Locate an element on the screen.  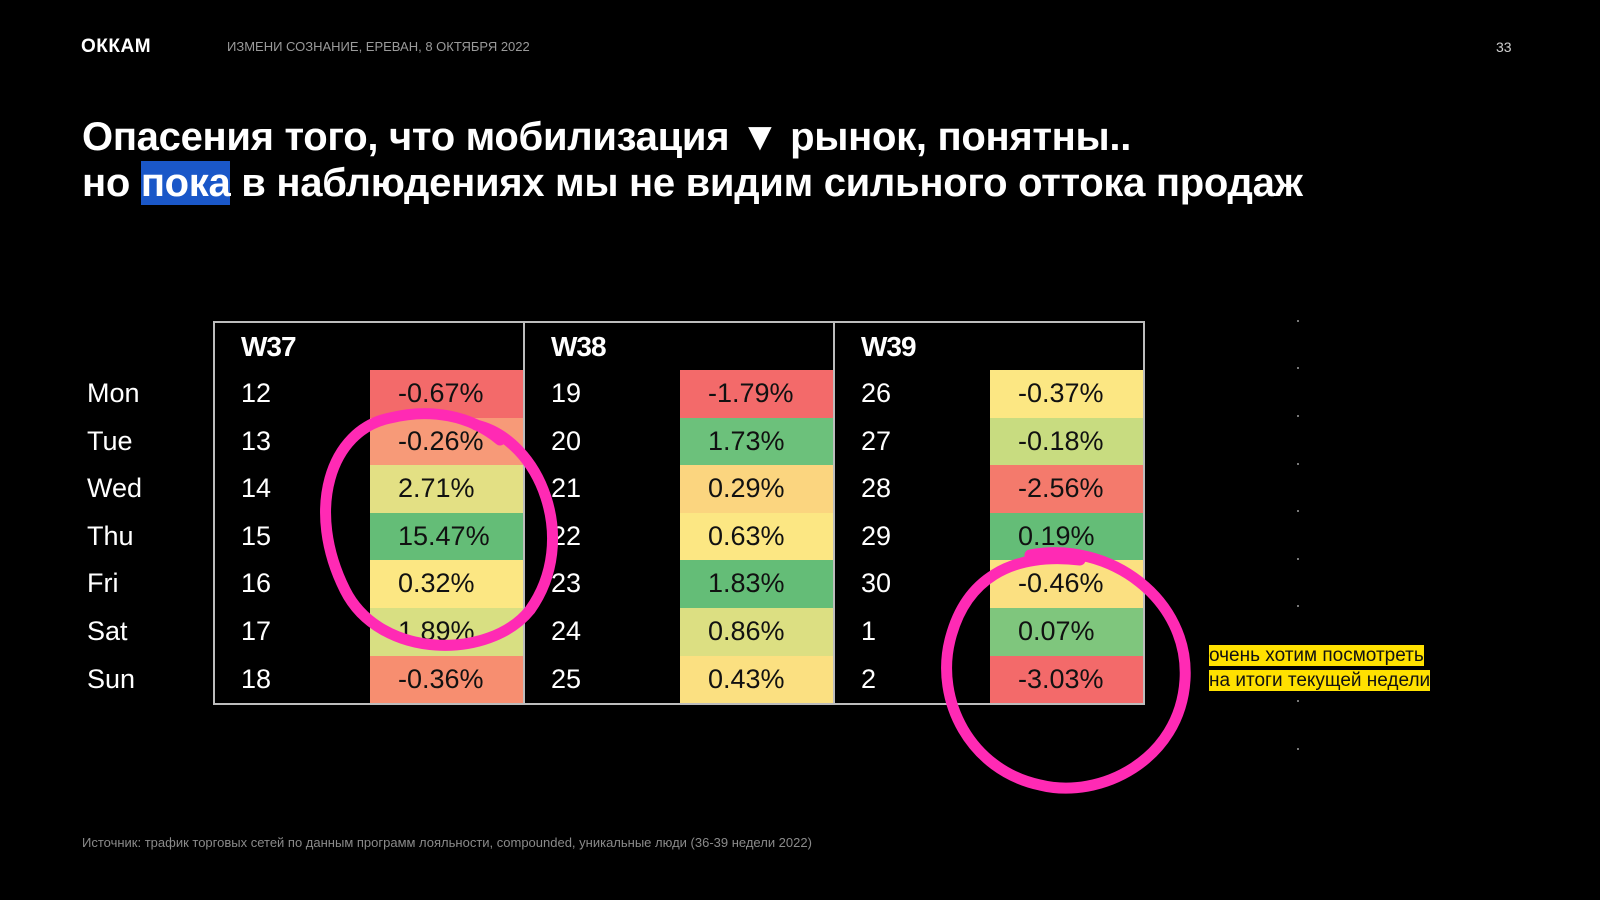
date-cell: 23 is located at coordinates (566, 583).